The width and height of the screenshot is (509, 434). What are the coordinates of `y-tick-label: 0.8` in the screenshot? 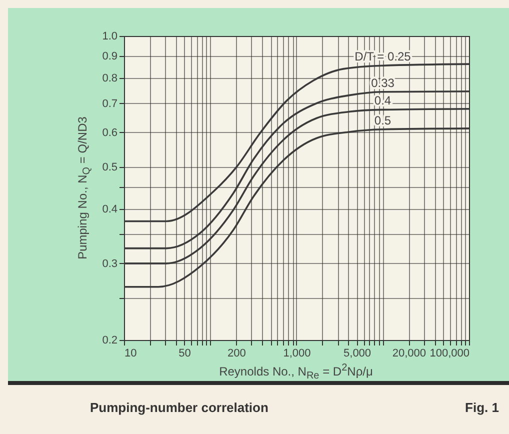 It's located at (110, 78).